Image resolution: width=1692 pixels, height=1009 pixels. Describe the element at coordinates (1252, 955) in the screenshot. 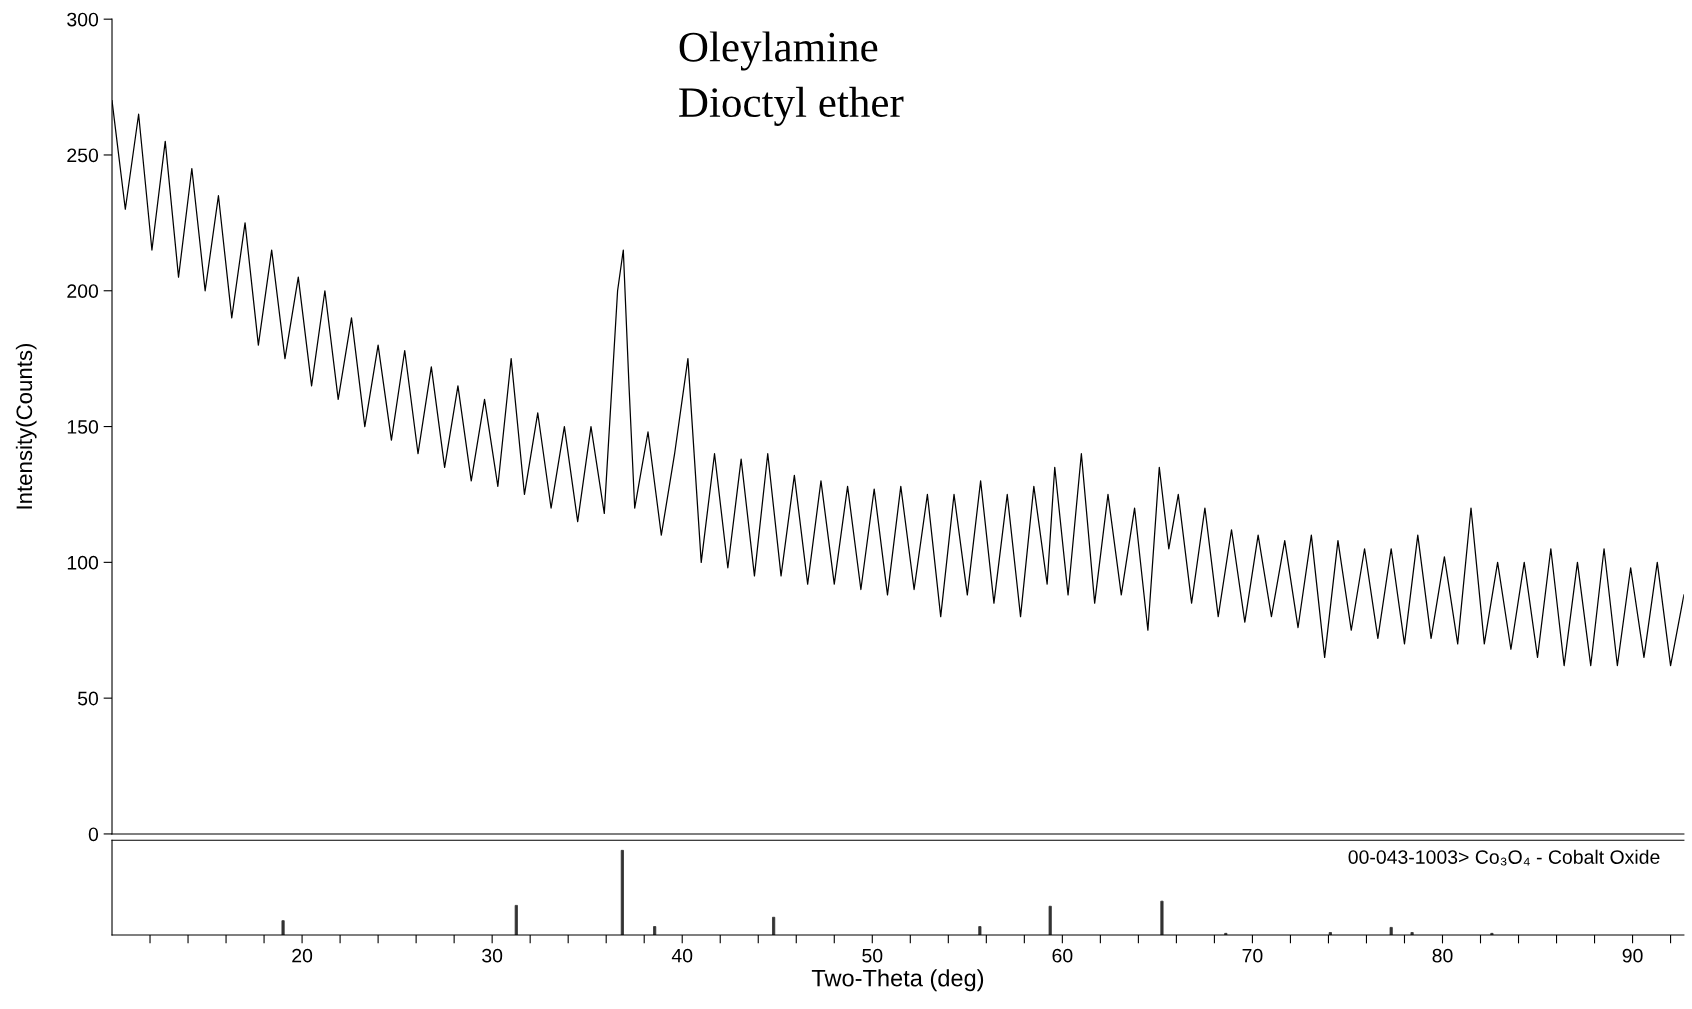

I see `x-tick-label: 70` at that location.